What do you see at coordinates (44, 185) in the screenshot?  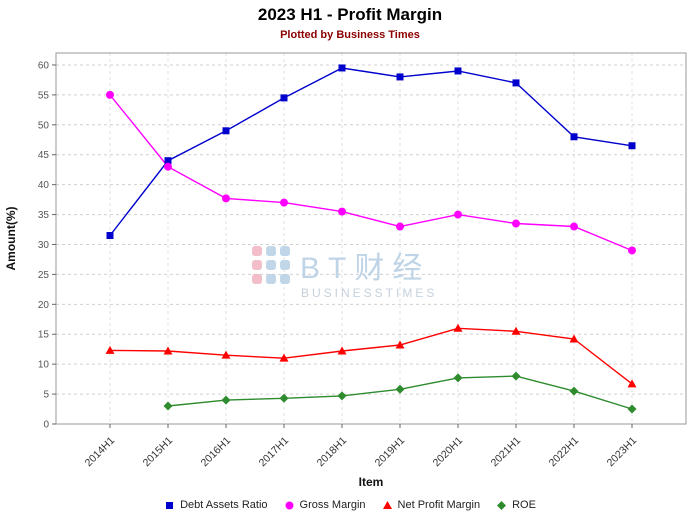 I see `y-tick-label: 40` at bounding box center [44, 185].